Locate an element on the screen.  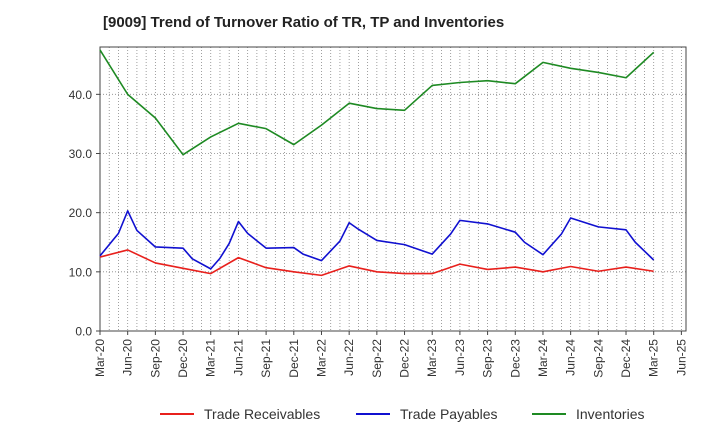
y-axis: 0.0 10.0 20.0 30.0 40.0 is located at coordinates (84, 213).